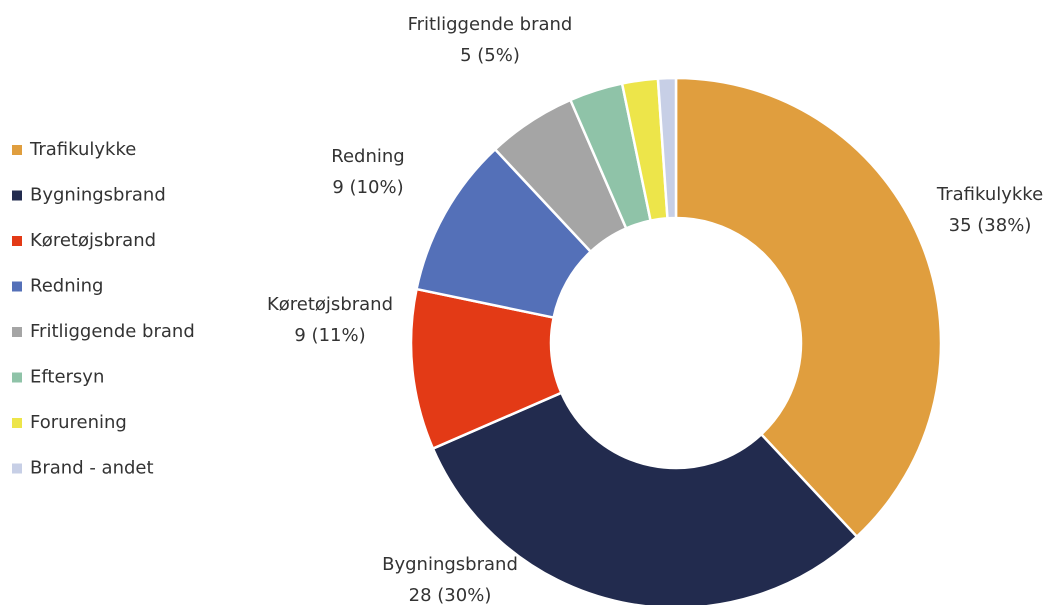 The height and width of the screenshot is (605, 1059). What do you see at coordinates (67, 377) in the screenshot?
I see `legend-label: Eftersyn` at bounding box center [67, 377].